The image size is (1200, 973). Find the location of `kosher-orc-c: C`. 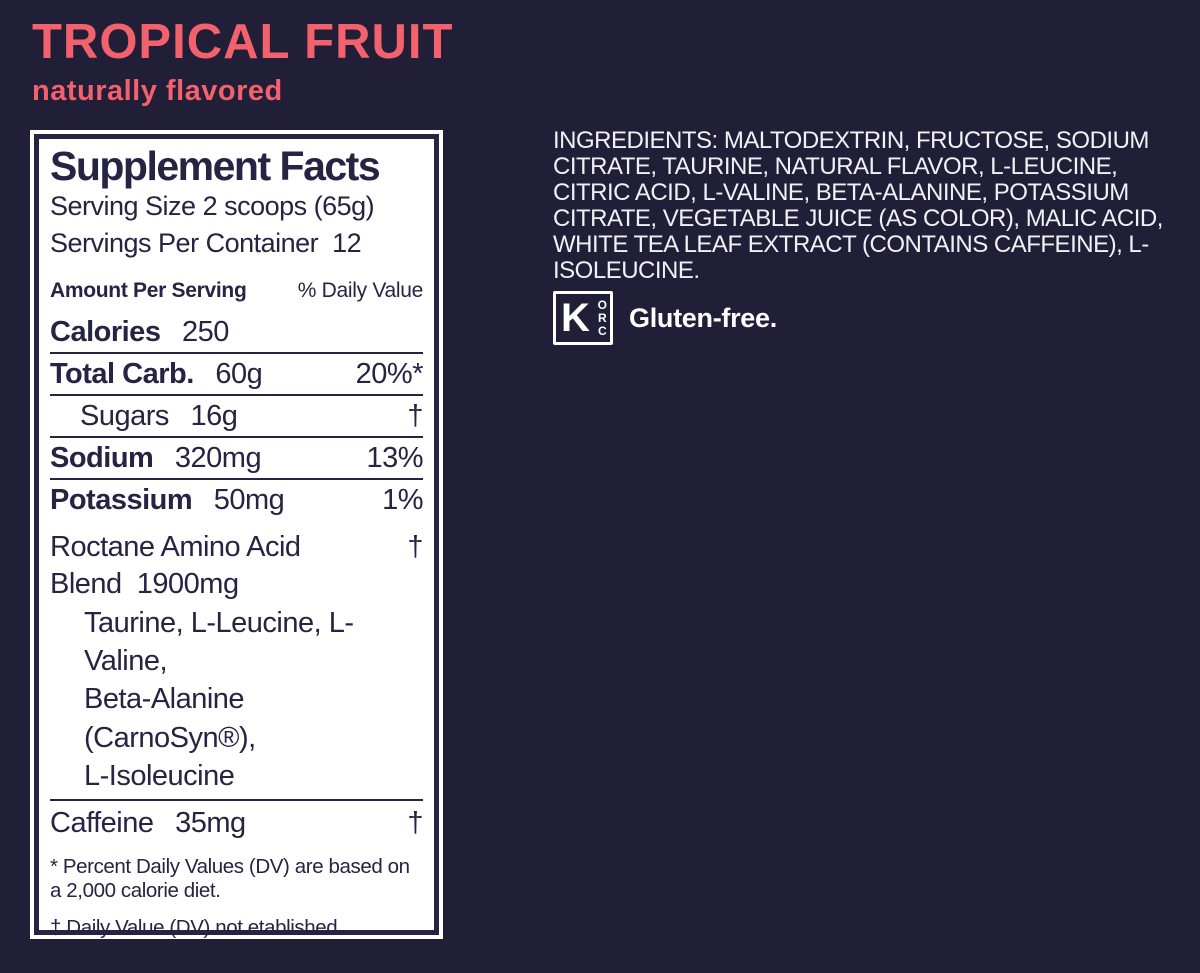

kosher-orc-c: C is located at coordinates (602, 330).